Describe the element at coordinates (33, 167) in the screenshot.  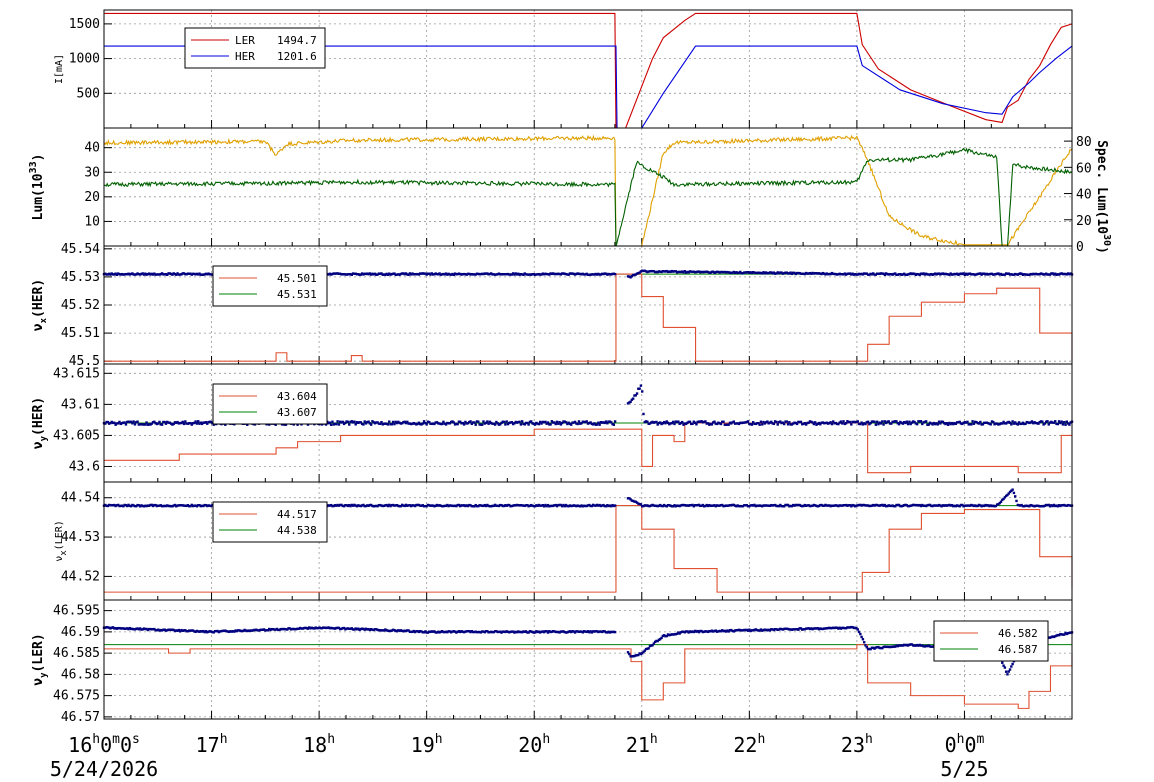
I see `y-label-sup: 33` at that location.